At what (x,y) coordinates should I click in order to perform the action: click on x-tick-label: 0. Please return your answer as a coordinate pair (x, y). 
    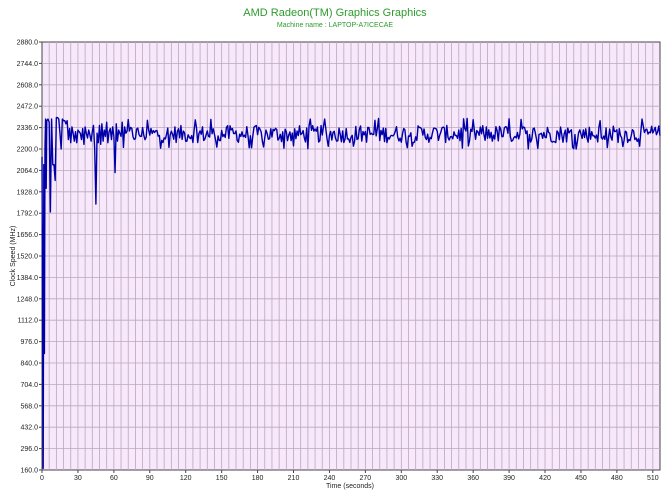
    Looking at the image, I should click on (42, 478).